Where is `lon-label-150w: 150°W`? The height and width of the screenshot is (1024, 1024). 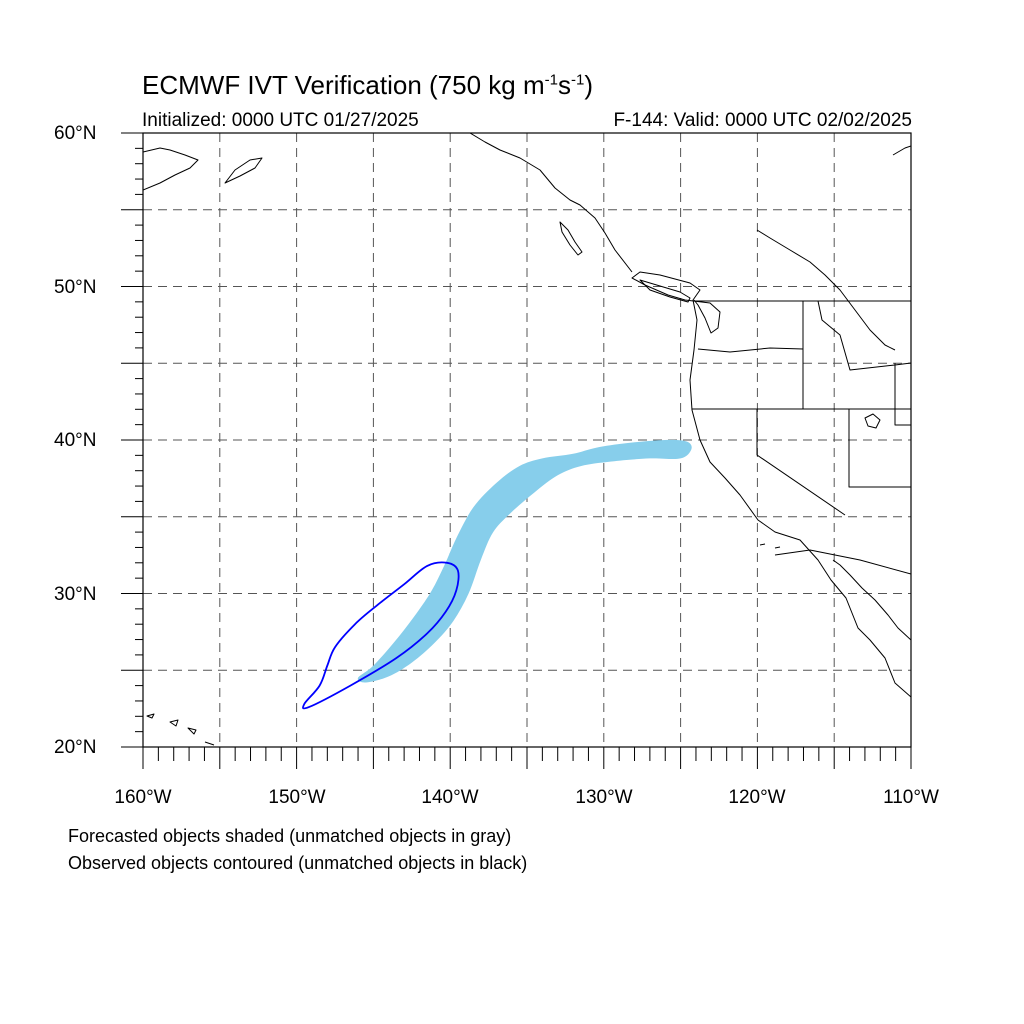 lon-label-150w: 150°W is located at coordinates (297, 797).